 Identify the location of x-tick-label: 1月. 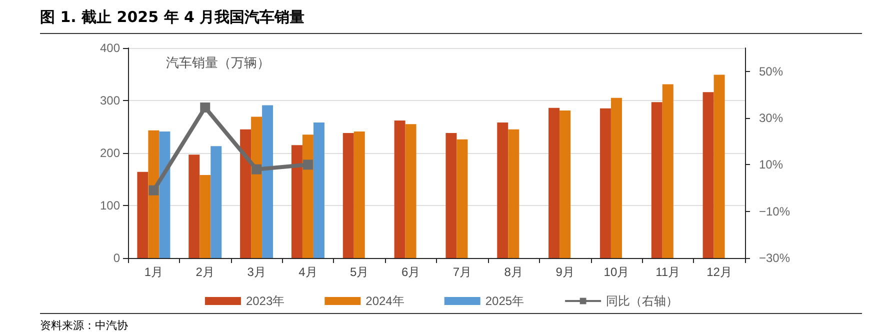
(154, 272).